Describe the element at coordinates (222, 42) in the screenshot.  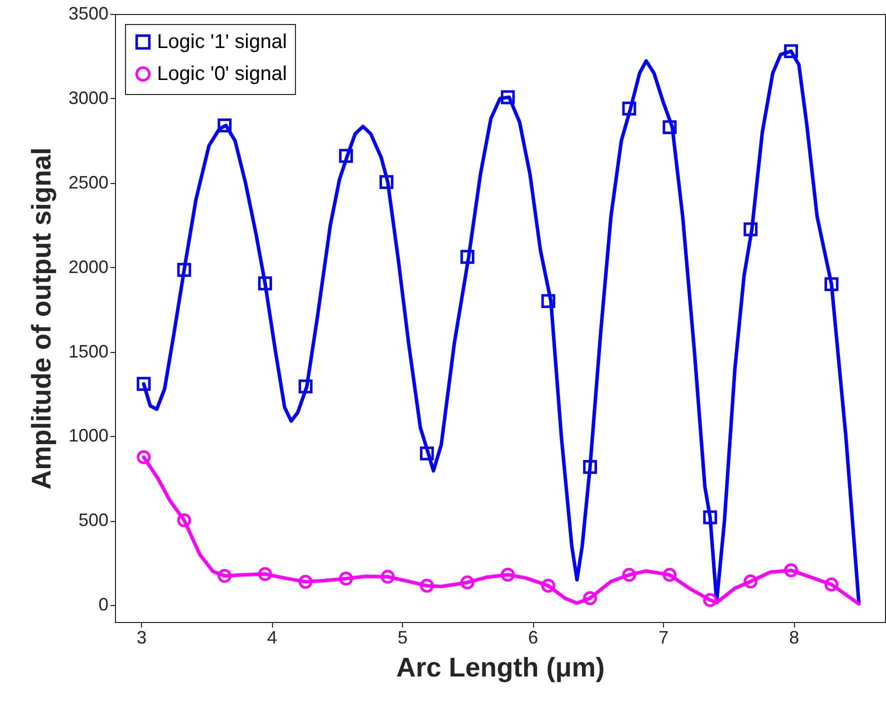
I see `legend-label: Logic '1' signal` at that location.